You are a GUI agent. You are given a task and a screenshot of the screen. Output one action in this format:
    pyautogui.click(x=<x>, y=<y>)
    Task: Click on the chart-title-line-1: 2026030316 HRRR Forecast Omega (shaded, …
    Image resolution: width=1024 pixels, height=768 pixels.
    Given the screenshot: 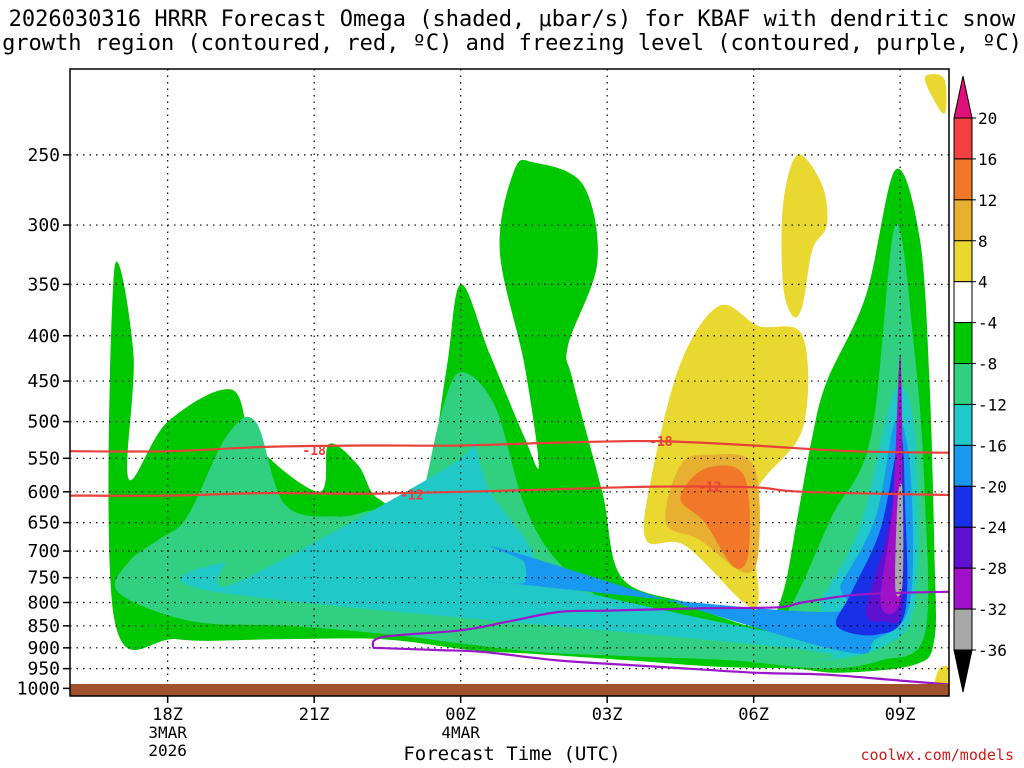 What is the action you would take?
    pyautogui.click(x=512, y=19)
    